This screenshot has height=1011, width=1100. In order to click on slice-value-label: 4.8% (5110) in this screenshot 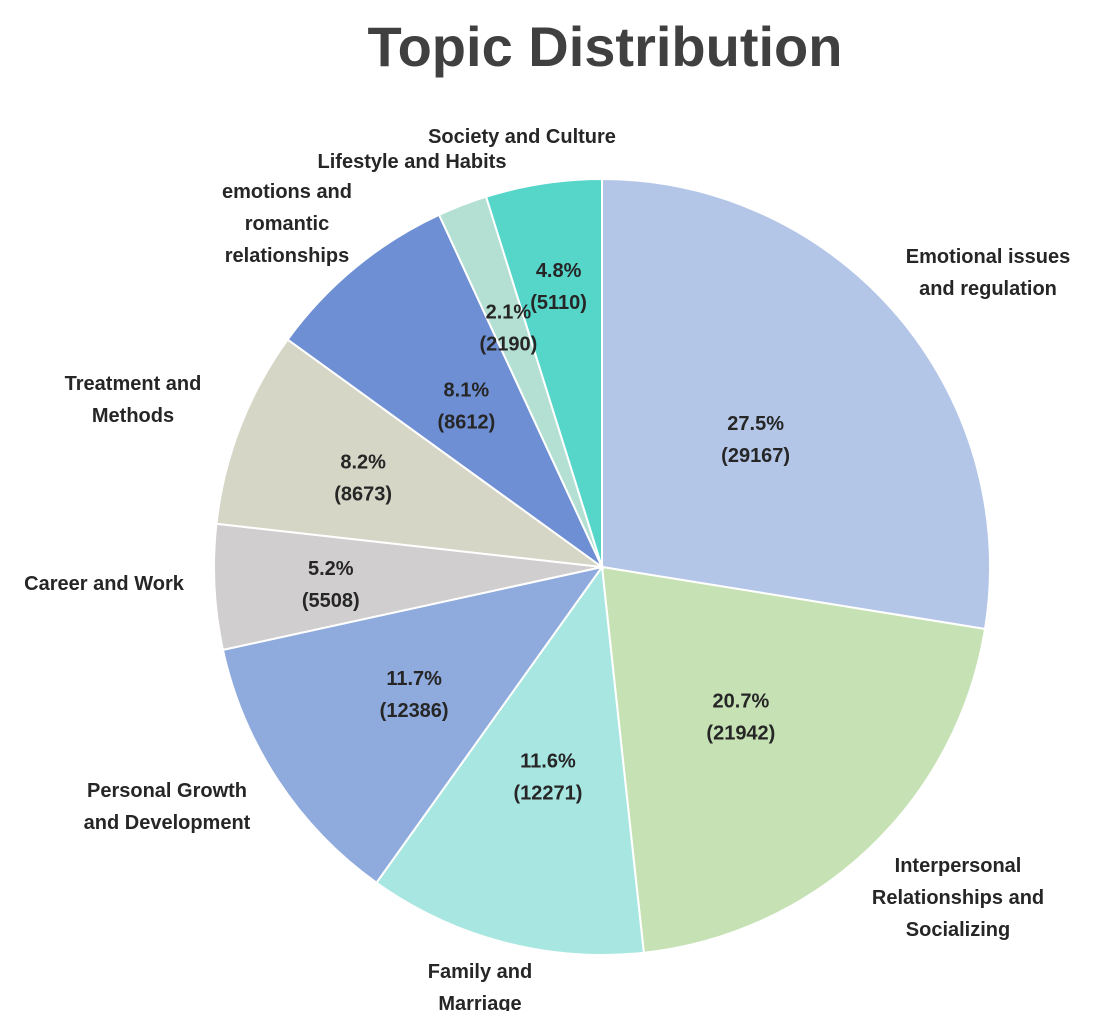, I will do `click(558, 287)`.